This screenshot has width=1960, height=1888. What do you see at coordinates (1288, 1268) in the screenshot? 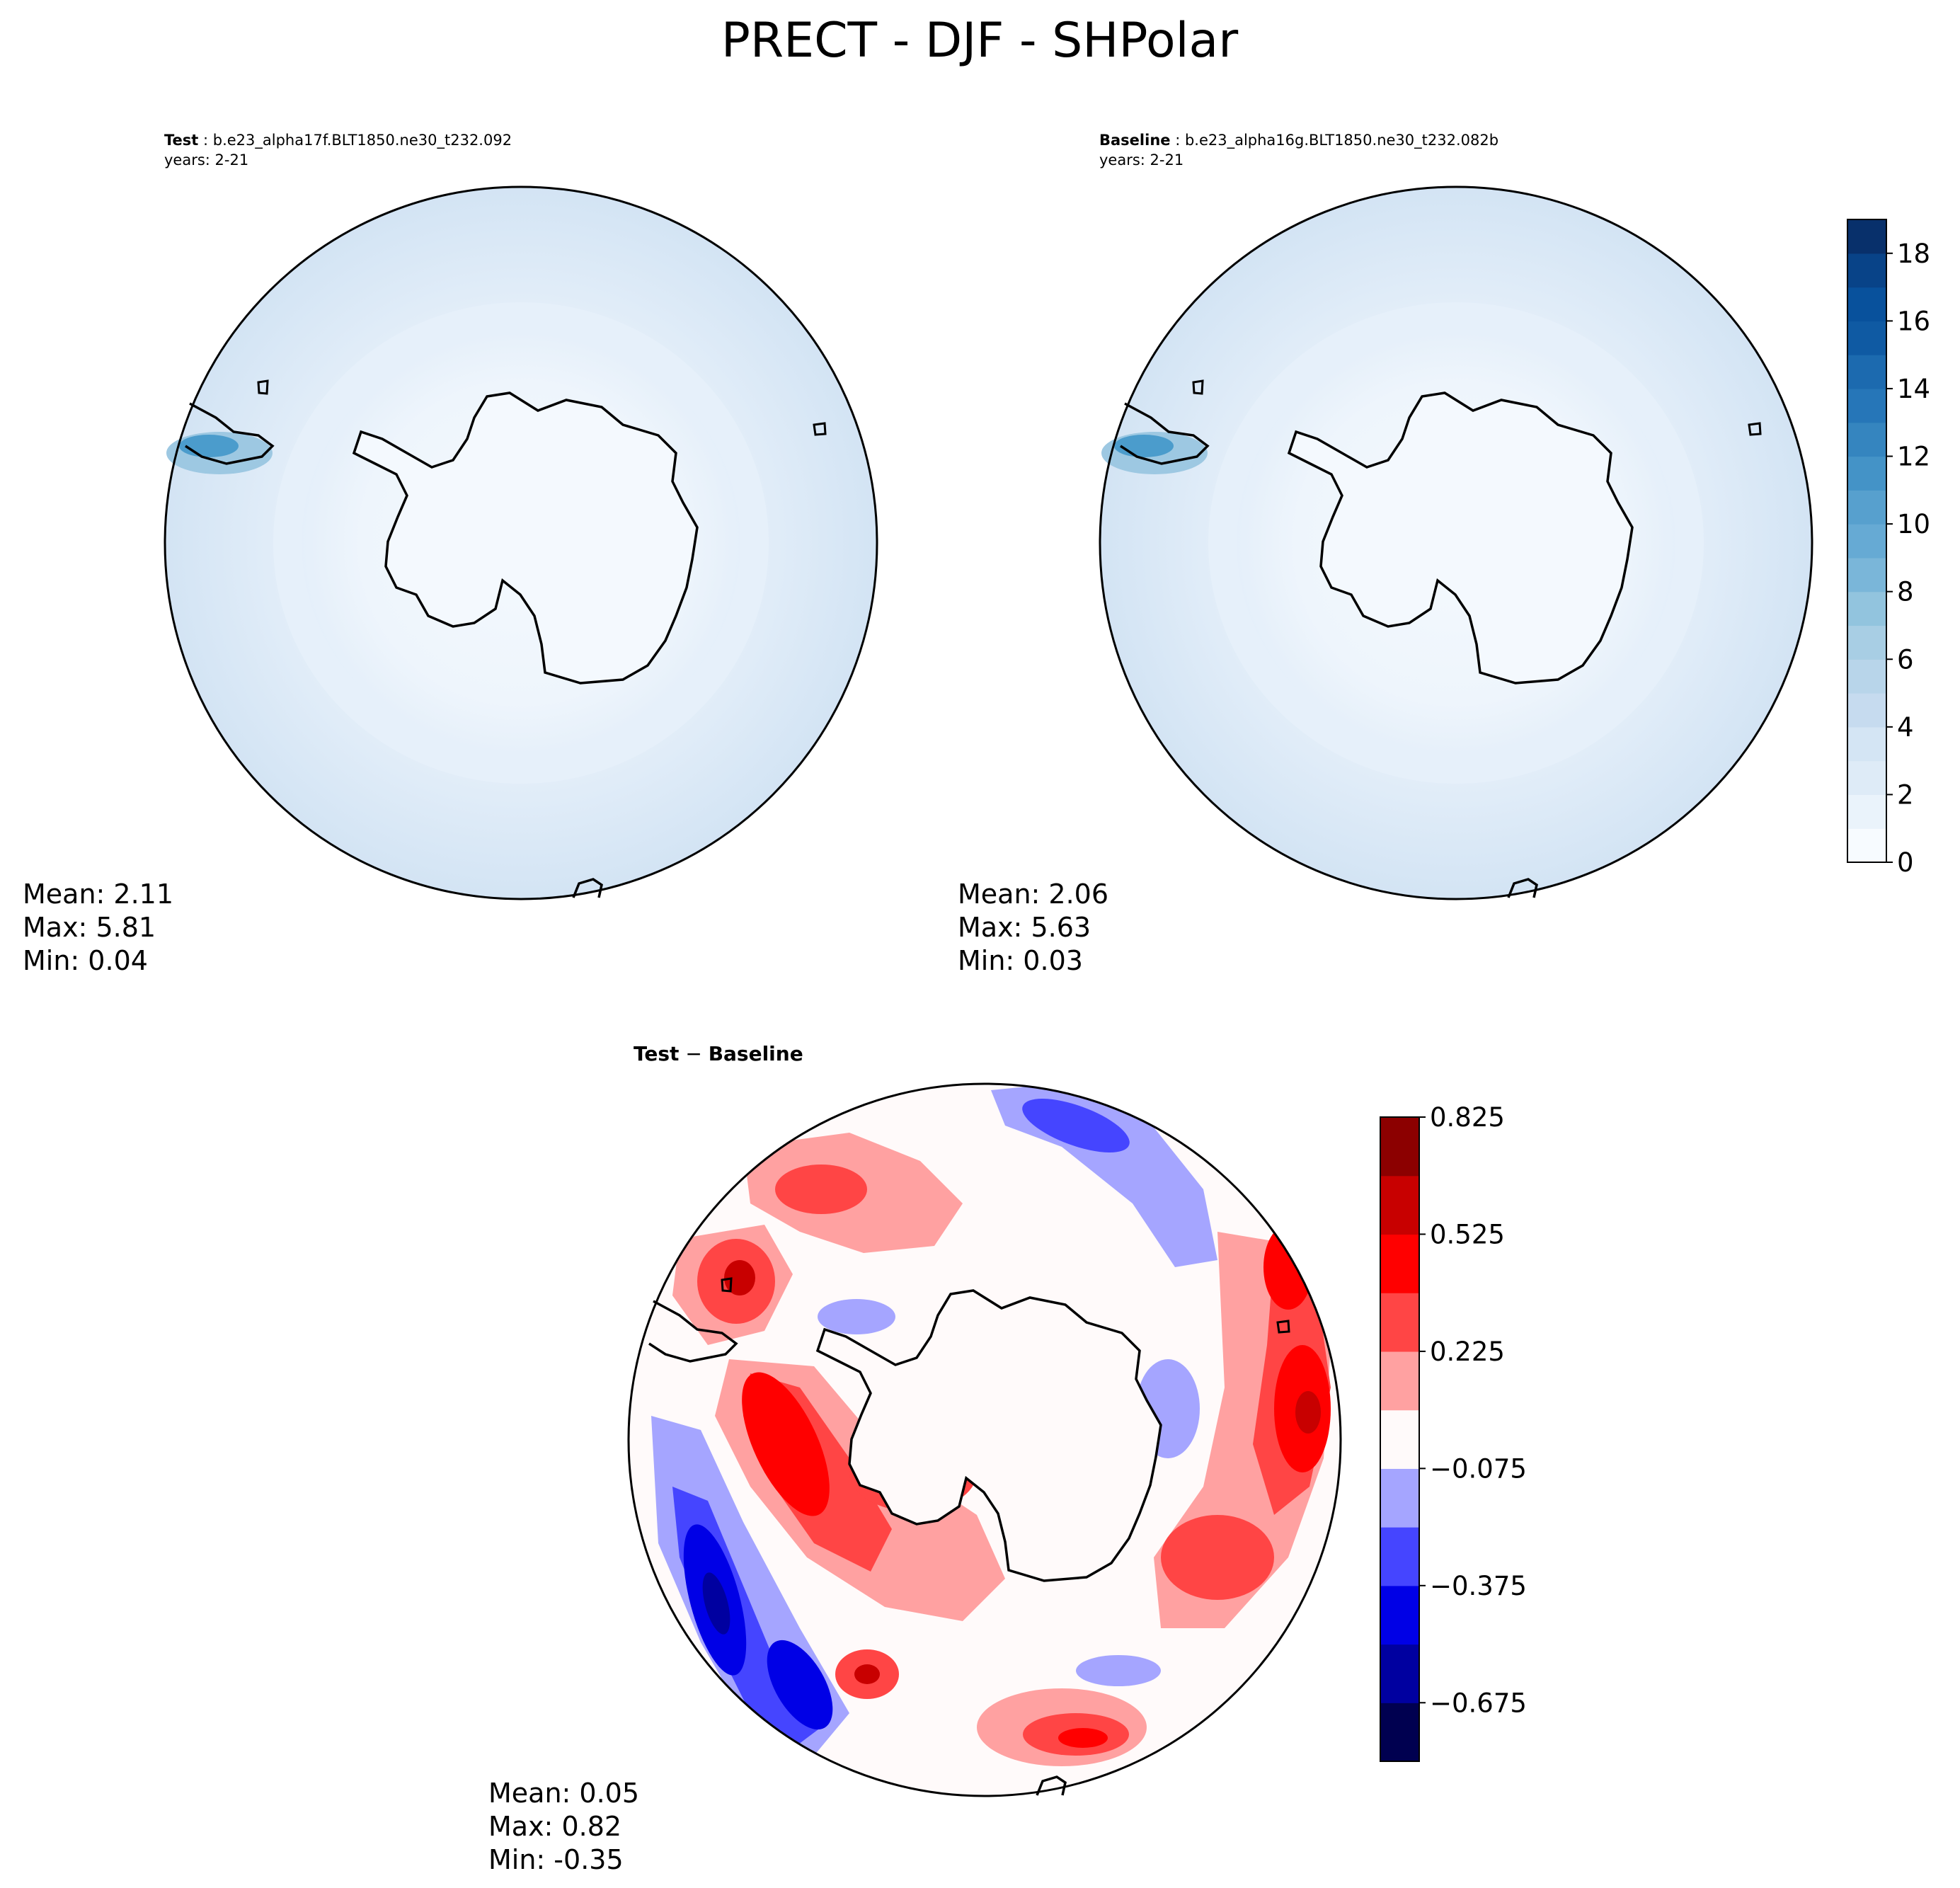
I see `pos-patch-ne` at bounding box center [1288, 1268].